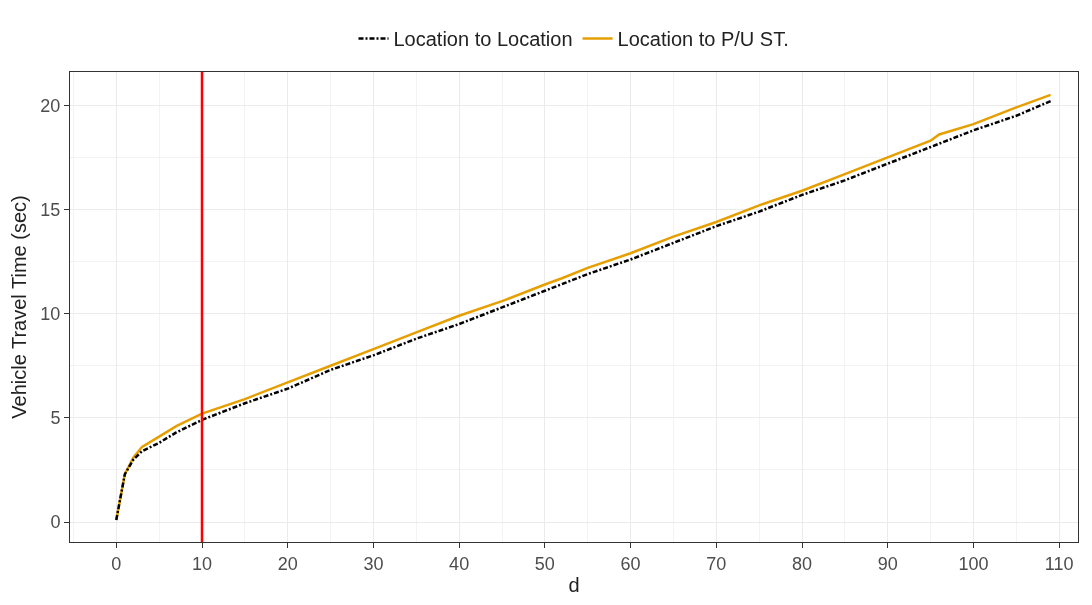 The width and height of the screenshot is (1092, 605). I want to click on y-tick-label: 10, so click(50, 313).